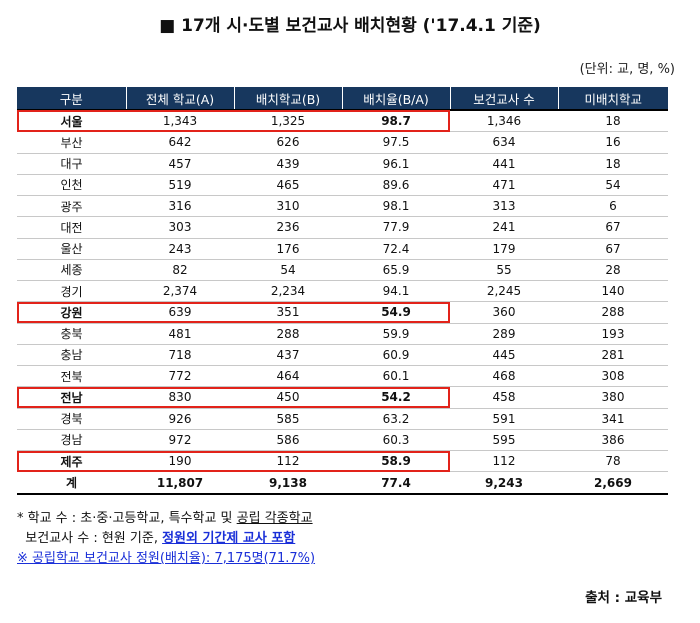  What do you see at coordinates (504, 249) in the screenshot?
I see `teacher-count-cell: 179` at bounding box center [504, 249].